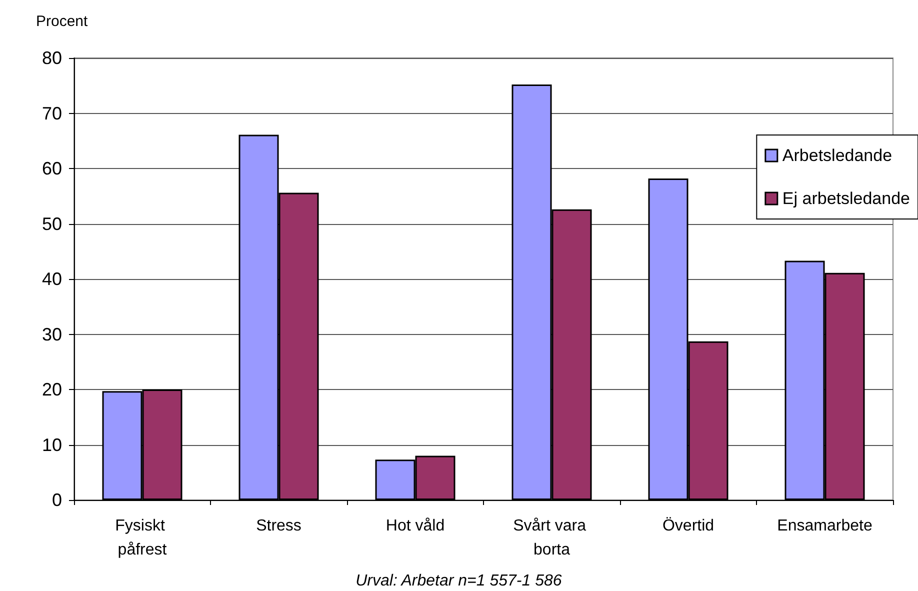 This screenshot has width=918, height=591. I want to click on x-tick-label: Övertid, so click(688, 525).